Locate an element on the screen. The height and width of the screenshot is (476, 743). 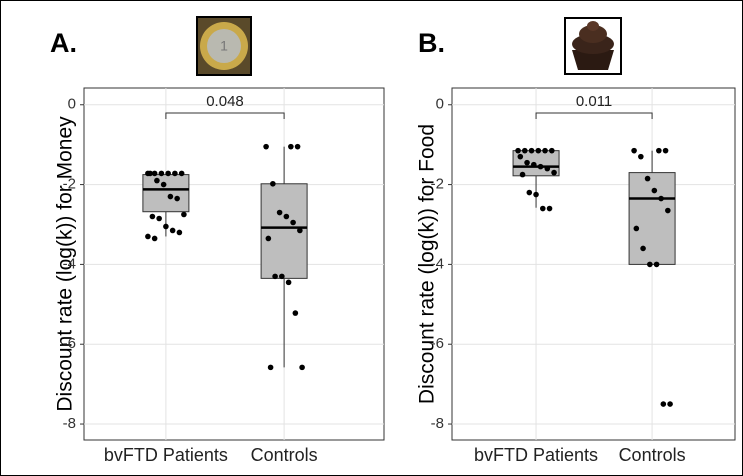
panel-label: A. is located at coordinates (63, 43).